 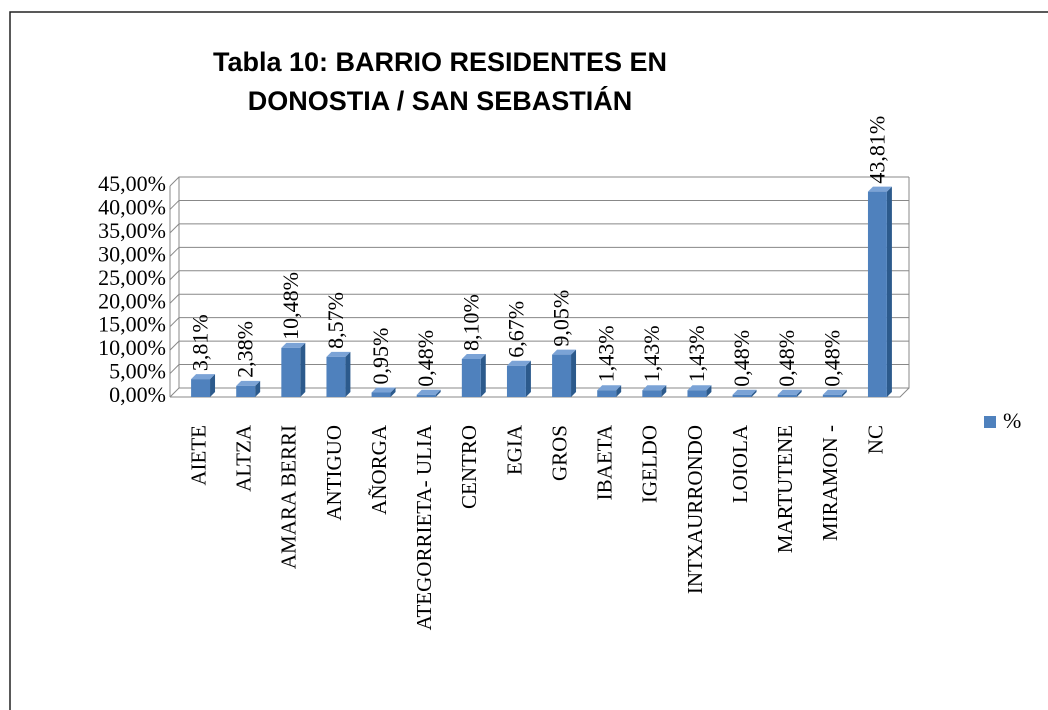 What do you see at coordinates (785, 489) in the screenshot?
I see `x-tick-label: MARTUTENE` at bounding box center [785, 489].